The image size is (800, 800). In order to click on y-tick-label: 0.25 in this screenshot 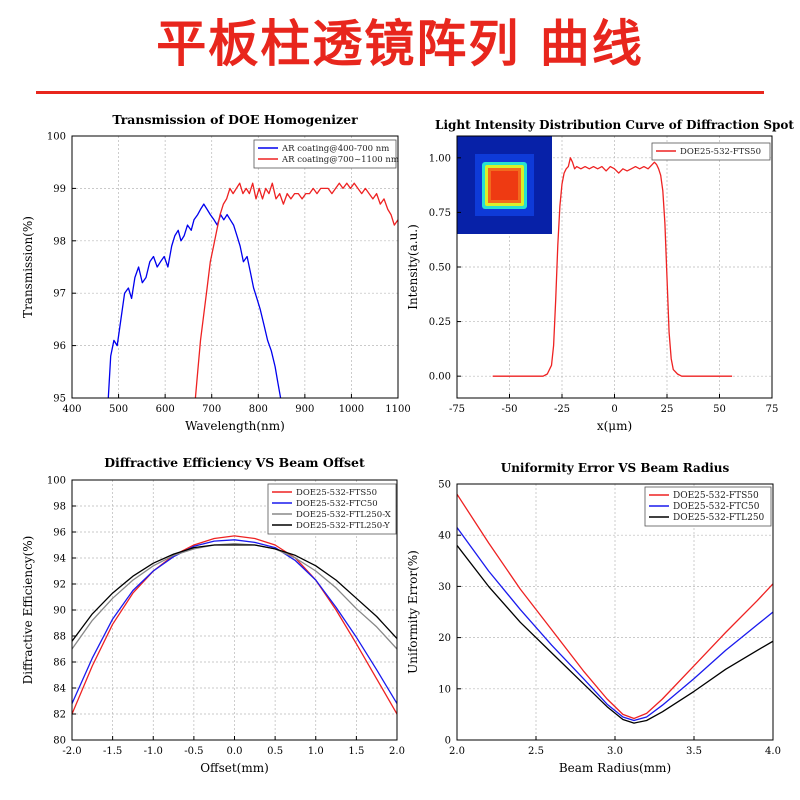, I will do `click(440, 322)`.